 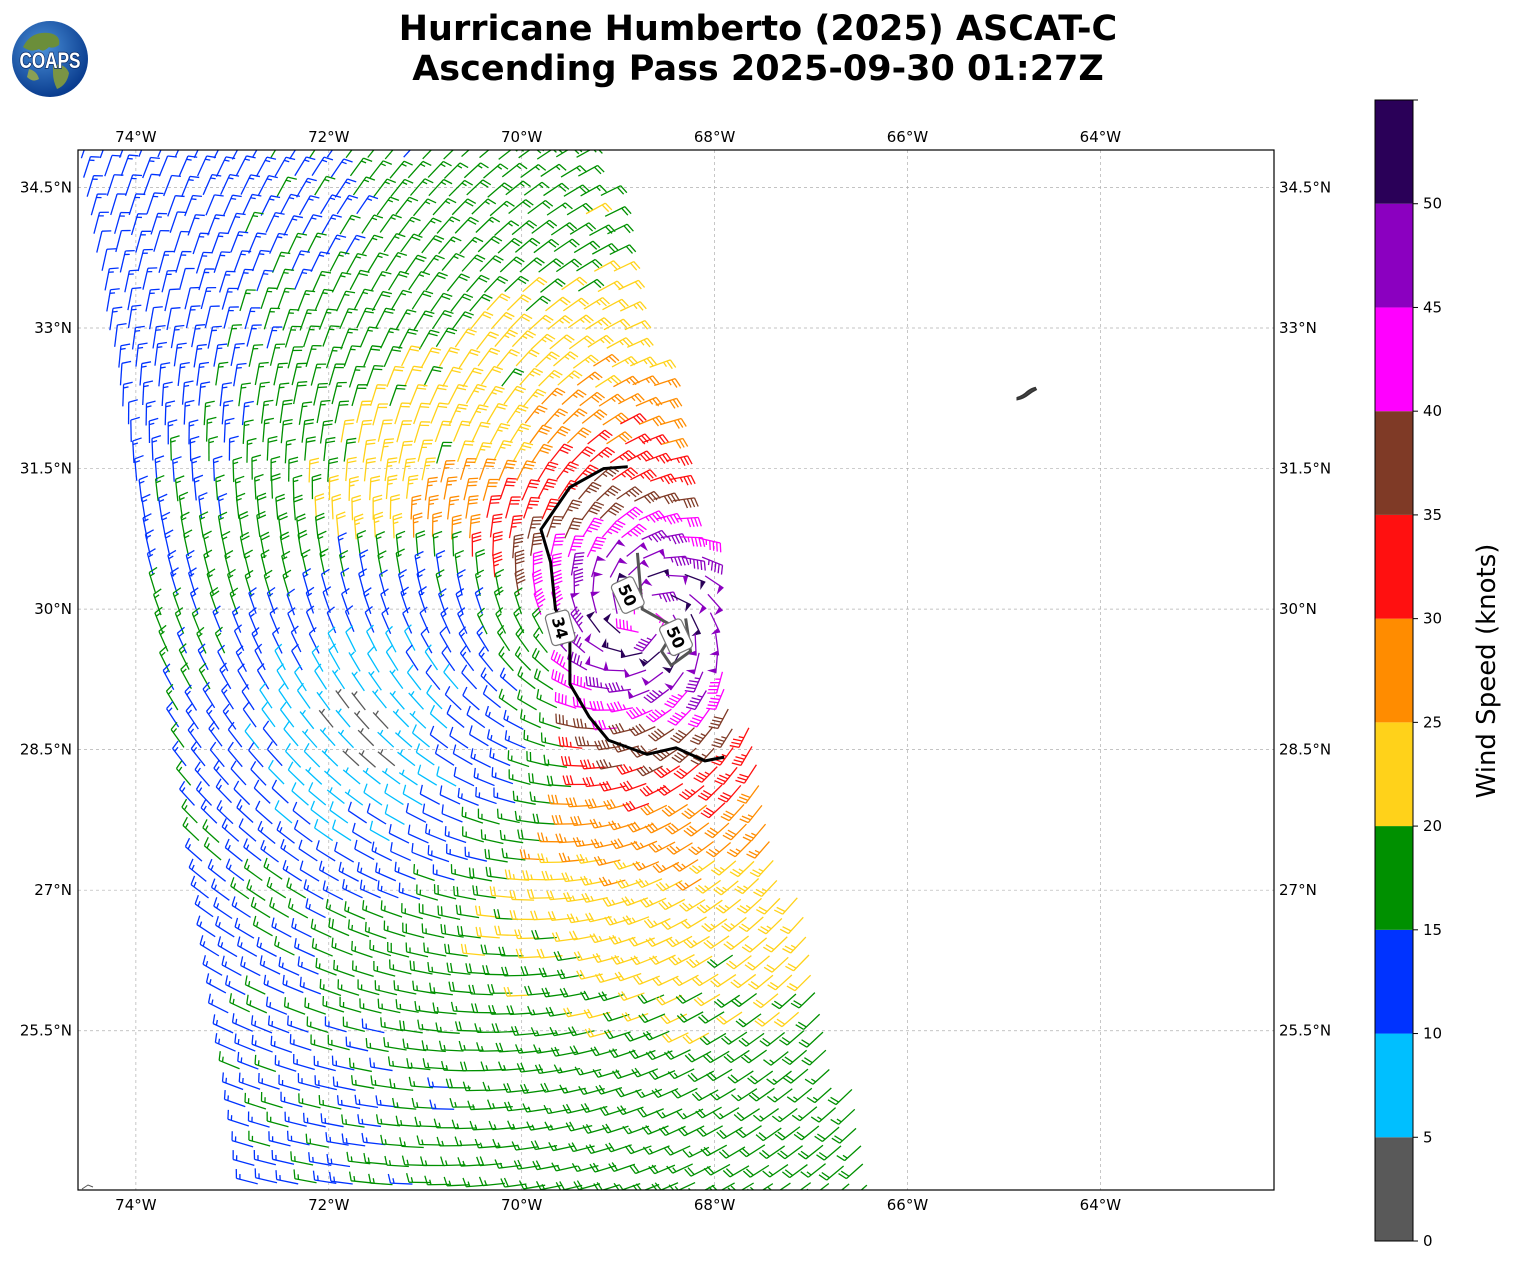 I want to click on colorbar-tick-label: 30, so click(x=1432, y=619).